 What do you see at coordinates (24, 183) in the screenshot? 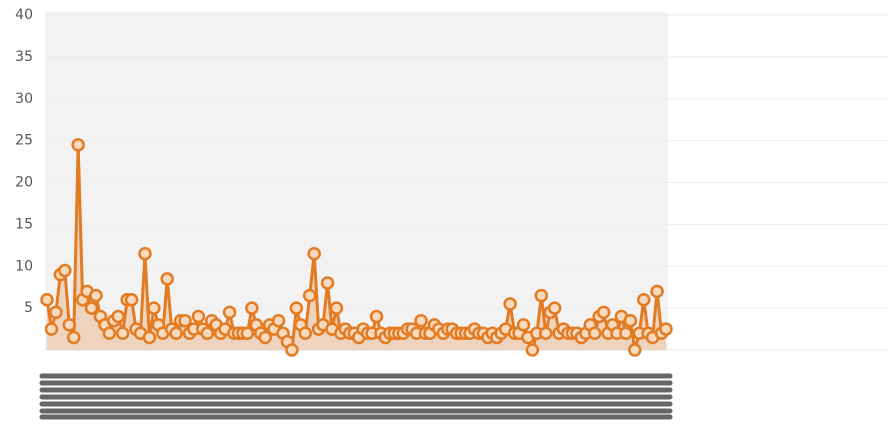
I see `y-tick-label: 20` at bounding box center [24, 183].